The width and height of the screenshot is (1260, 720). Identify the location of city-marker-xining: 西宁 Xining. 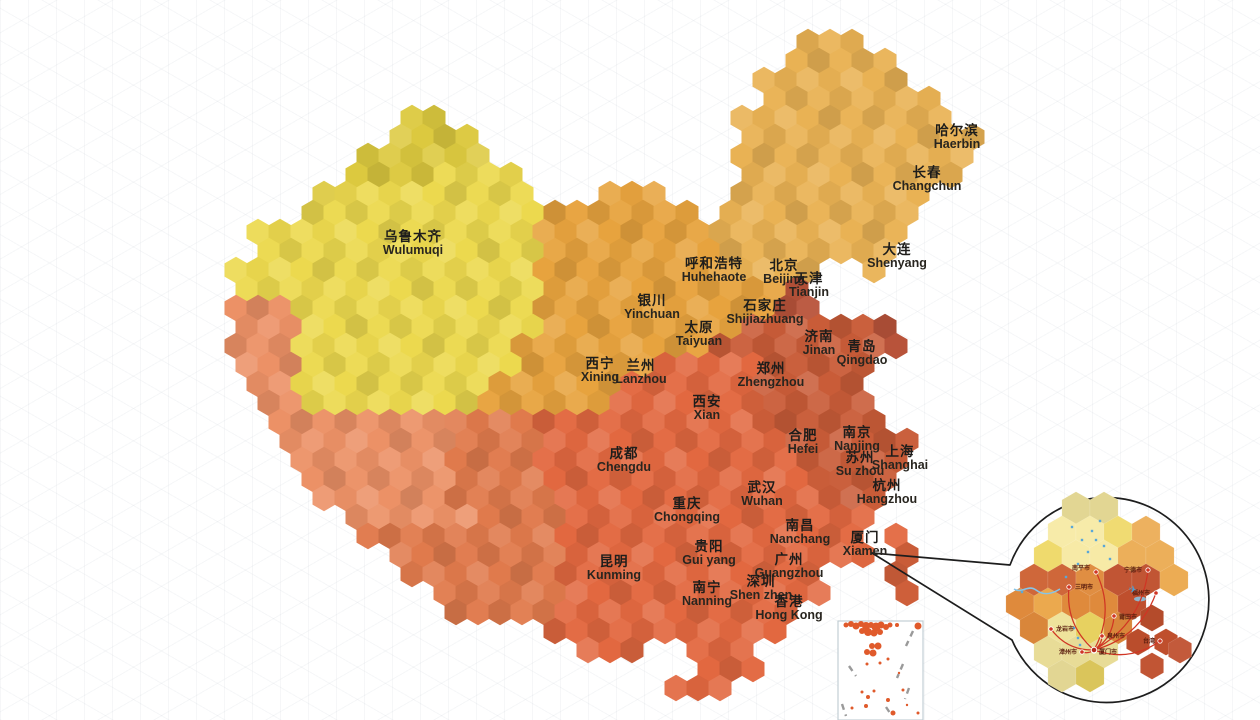
(600, 370).